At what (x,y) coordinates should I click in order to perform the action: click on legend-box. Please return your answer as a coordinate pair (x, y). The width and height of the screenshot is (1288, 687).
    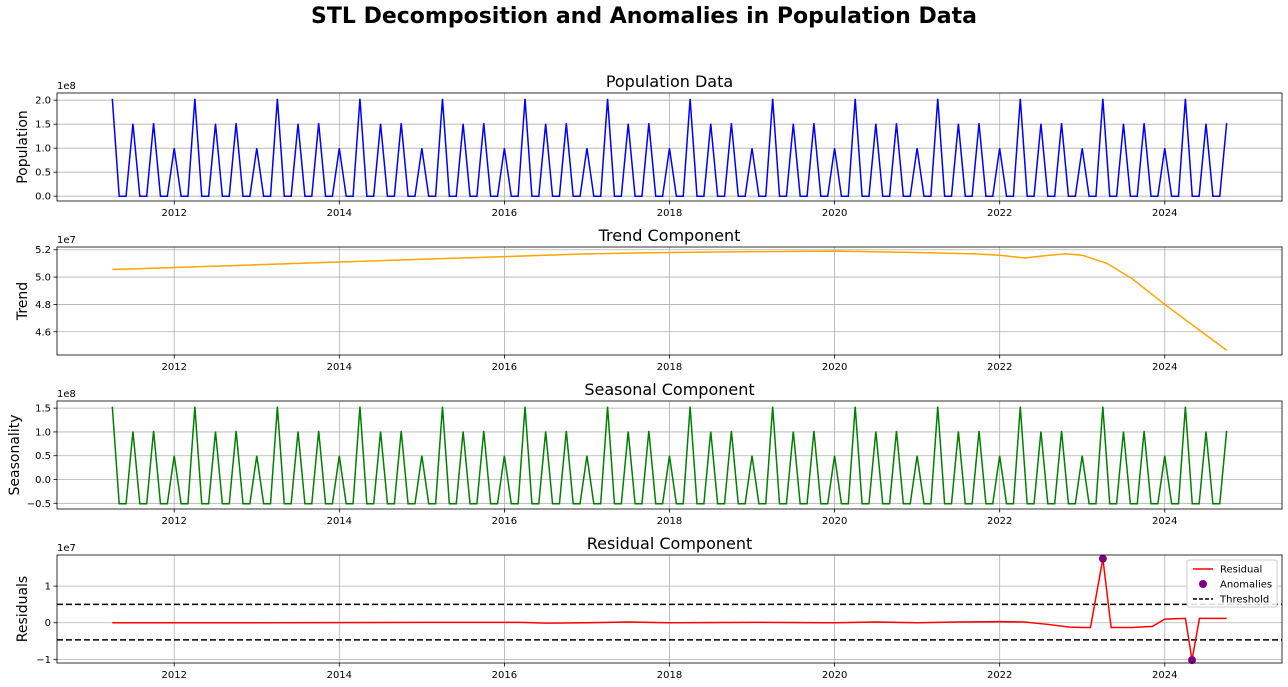
    Looking at the image, I should click on (1232, 583).